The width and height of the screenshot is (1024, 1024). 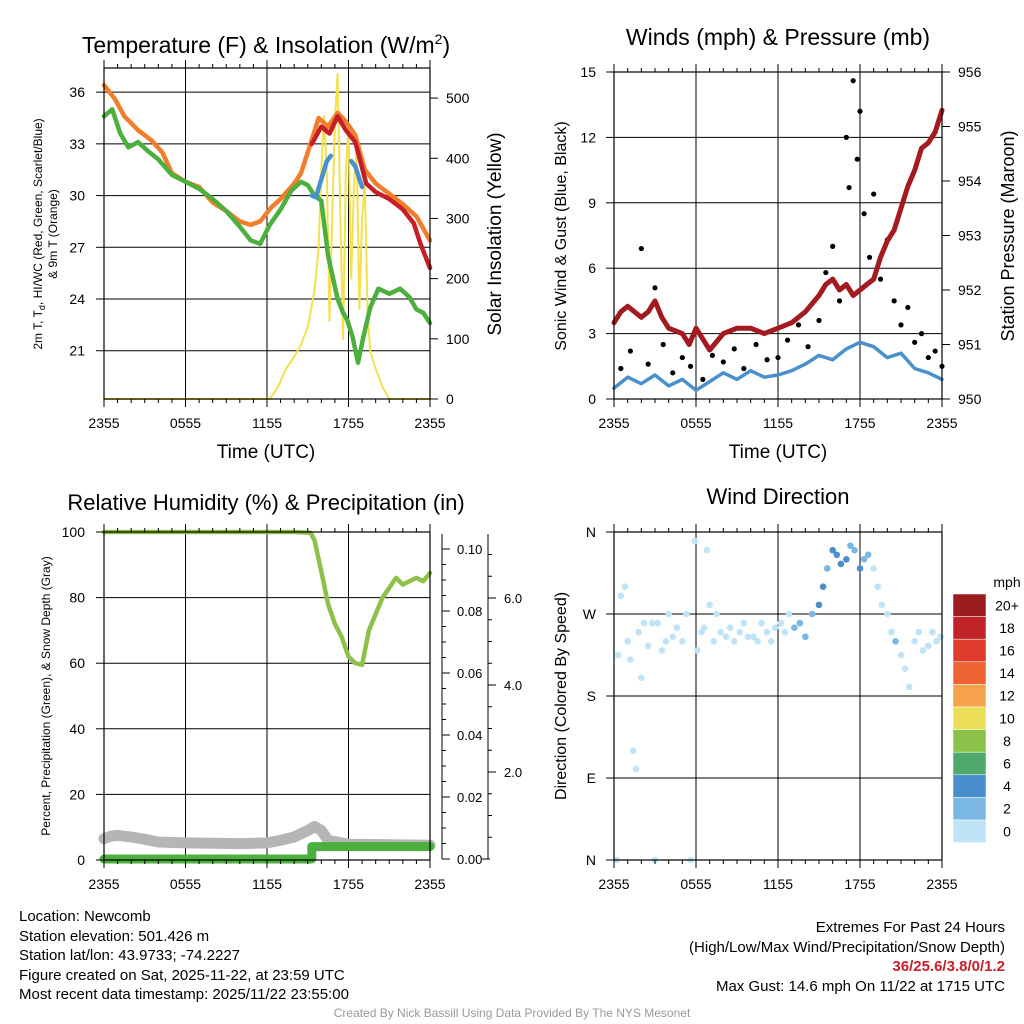 I want to click on precip-tick-label: 0.08, so click(x=469, y=611).